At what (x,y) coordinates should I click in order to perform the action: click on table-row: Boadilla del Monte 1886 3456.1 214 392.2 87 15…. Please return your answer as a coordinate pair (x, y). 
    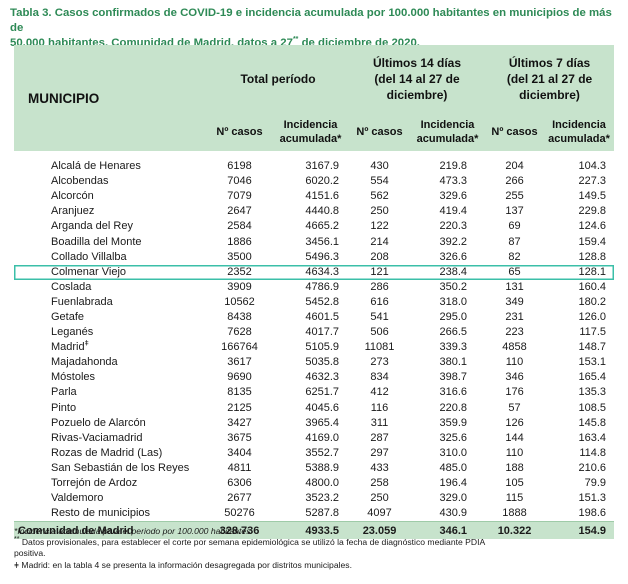
    Looking at the image, I should click on (314, 241).